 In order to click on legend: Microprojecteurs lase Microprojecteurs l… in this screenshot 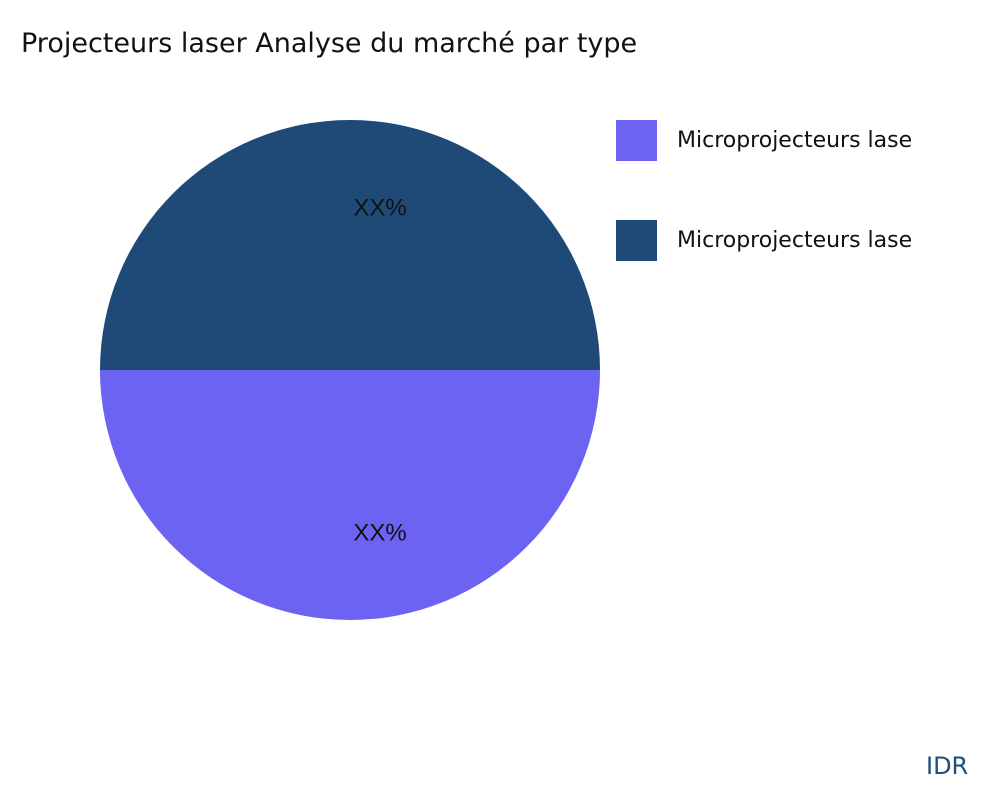, I will do `click(764, 219)`.